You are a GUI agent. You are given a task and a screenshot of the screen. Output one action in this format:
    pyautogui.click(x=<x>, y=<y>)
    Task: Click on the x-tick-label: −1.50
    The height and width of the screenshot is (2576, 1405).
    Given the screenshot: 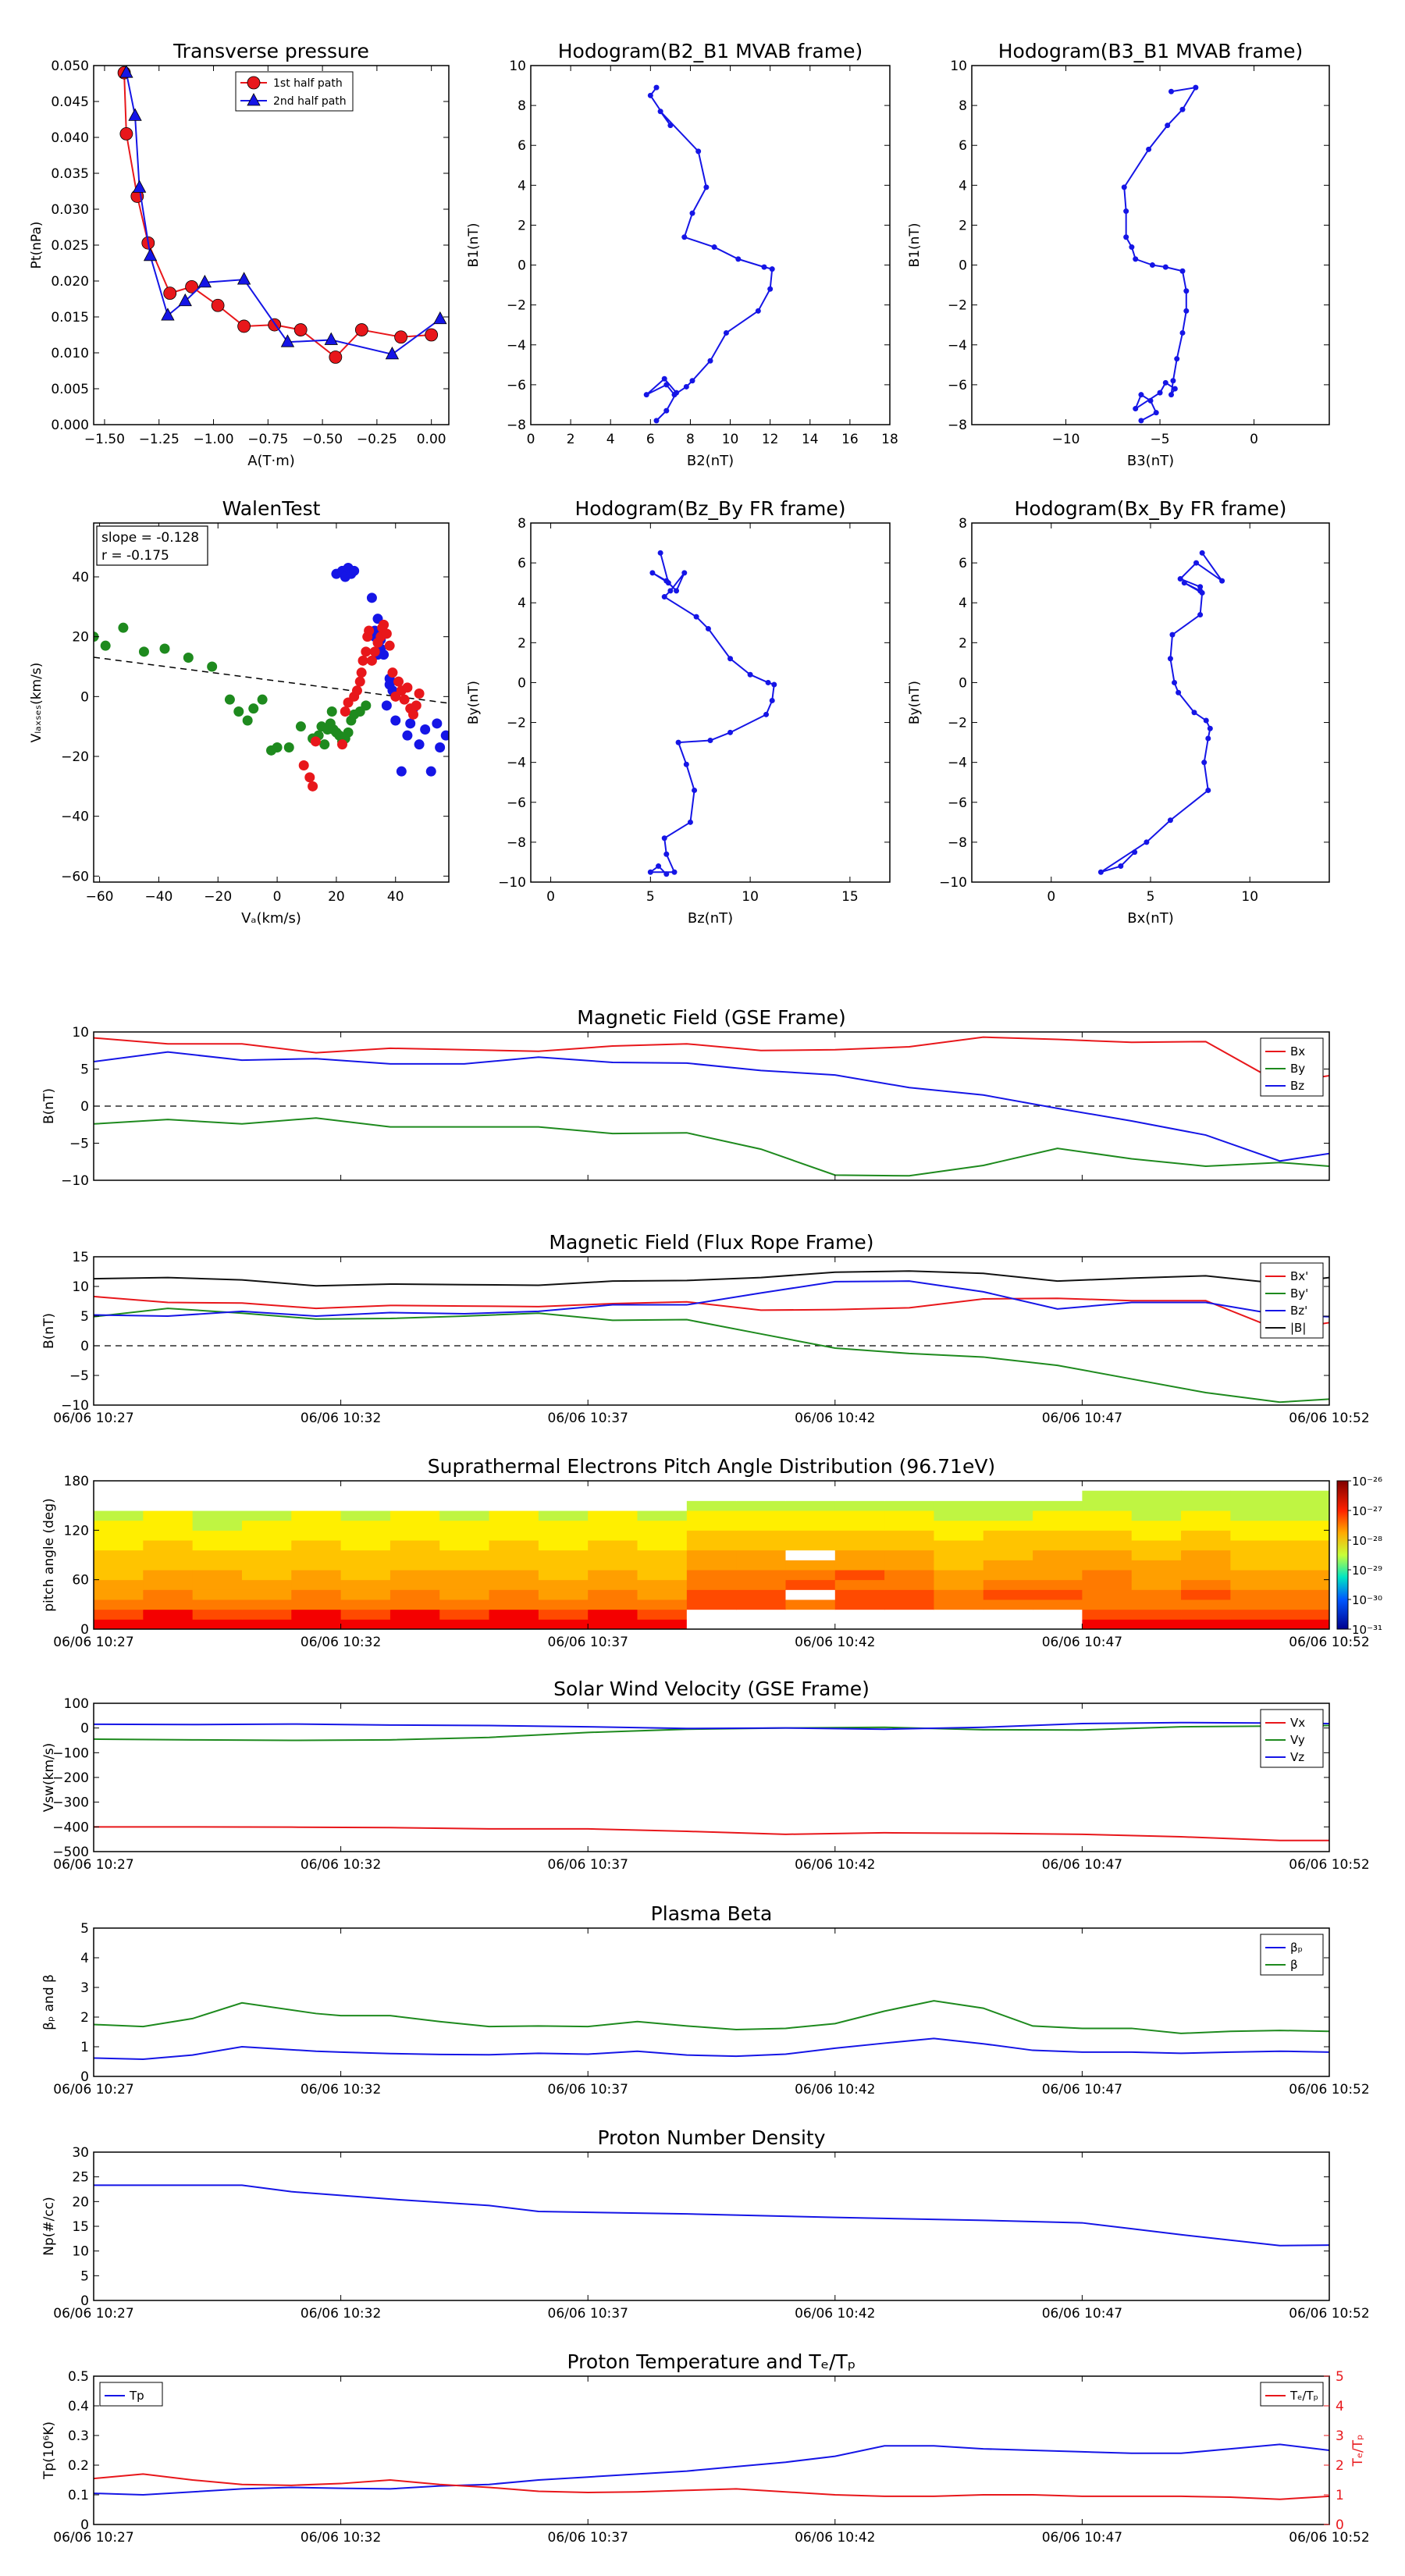 What is the action you would take?
    pyautogui.click(x=104, y=439)
    